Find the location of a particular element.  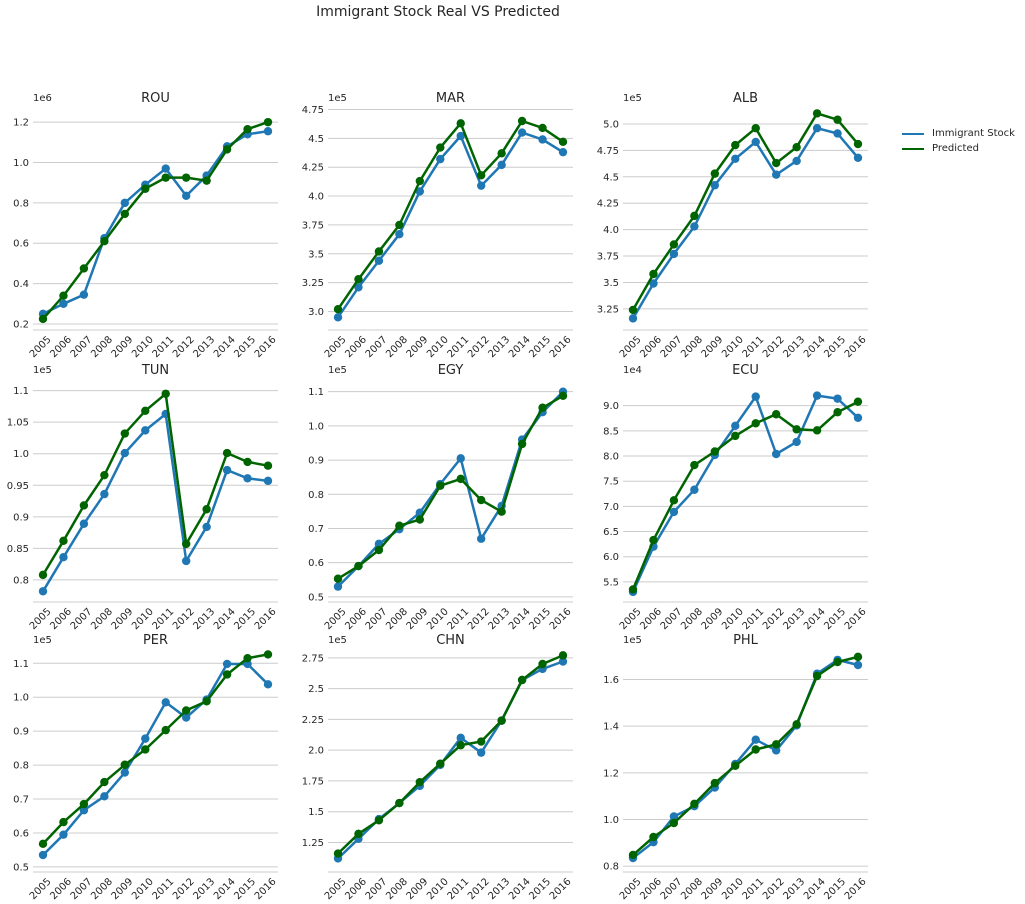

chart-title: Immigrant Stock Real VS Predicted is located at coordinates (438, 12).